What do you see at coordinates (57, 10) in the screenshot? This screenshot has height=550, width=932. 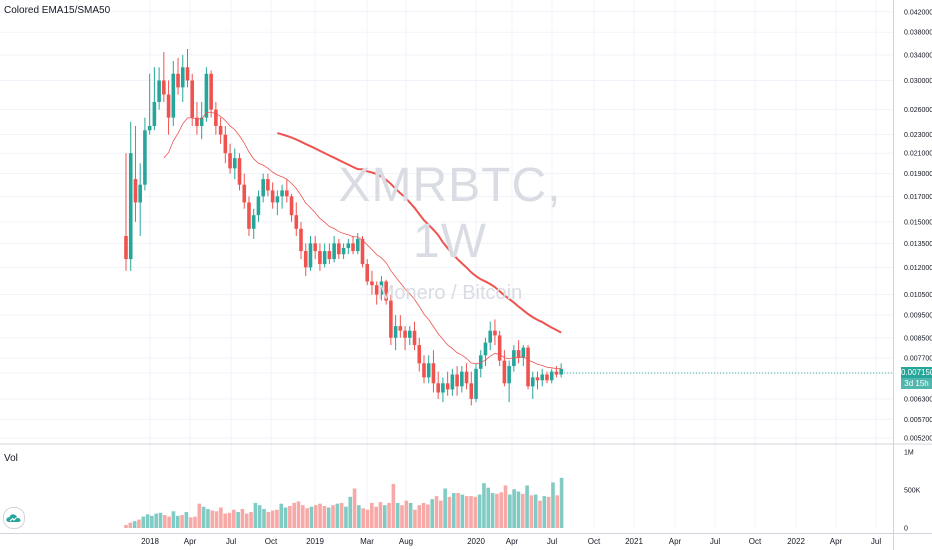 I see `study-legend-label: Colored EMA15/SMA50` at bounding box center [57, 10].